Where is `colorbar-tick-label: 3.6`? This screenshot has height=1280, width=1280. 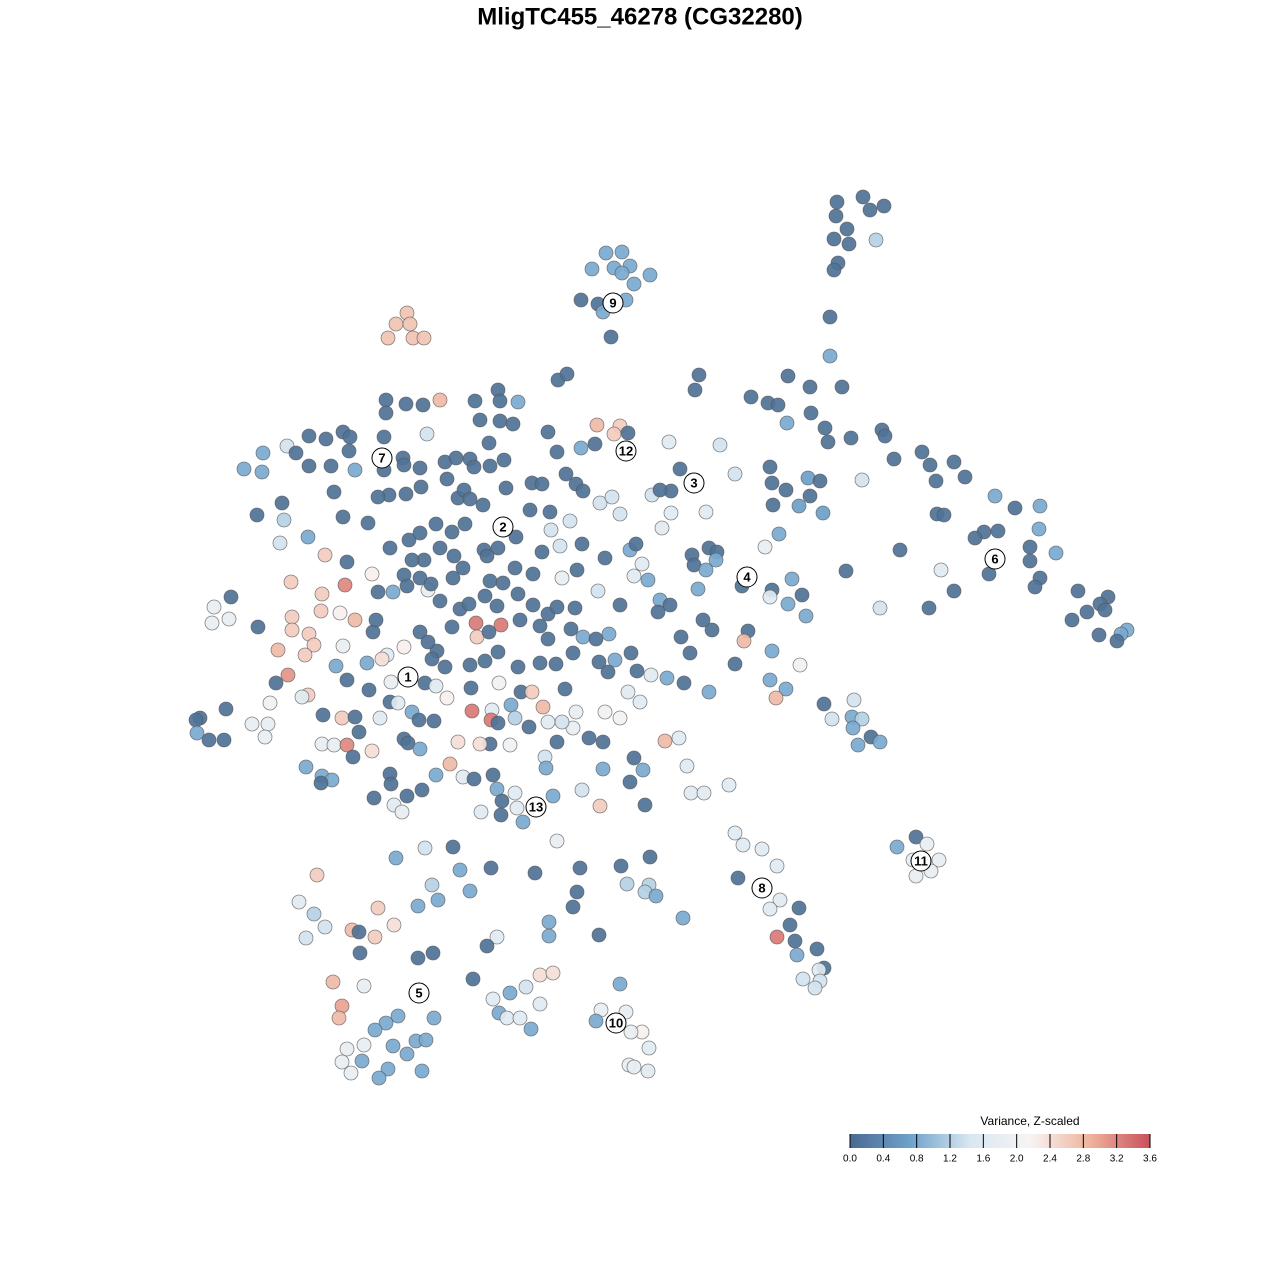 colorbar-tick-label: 3.6 is located at coordinates (1150, 1159).